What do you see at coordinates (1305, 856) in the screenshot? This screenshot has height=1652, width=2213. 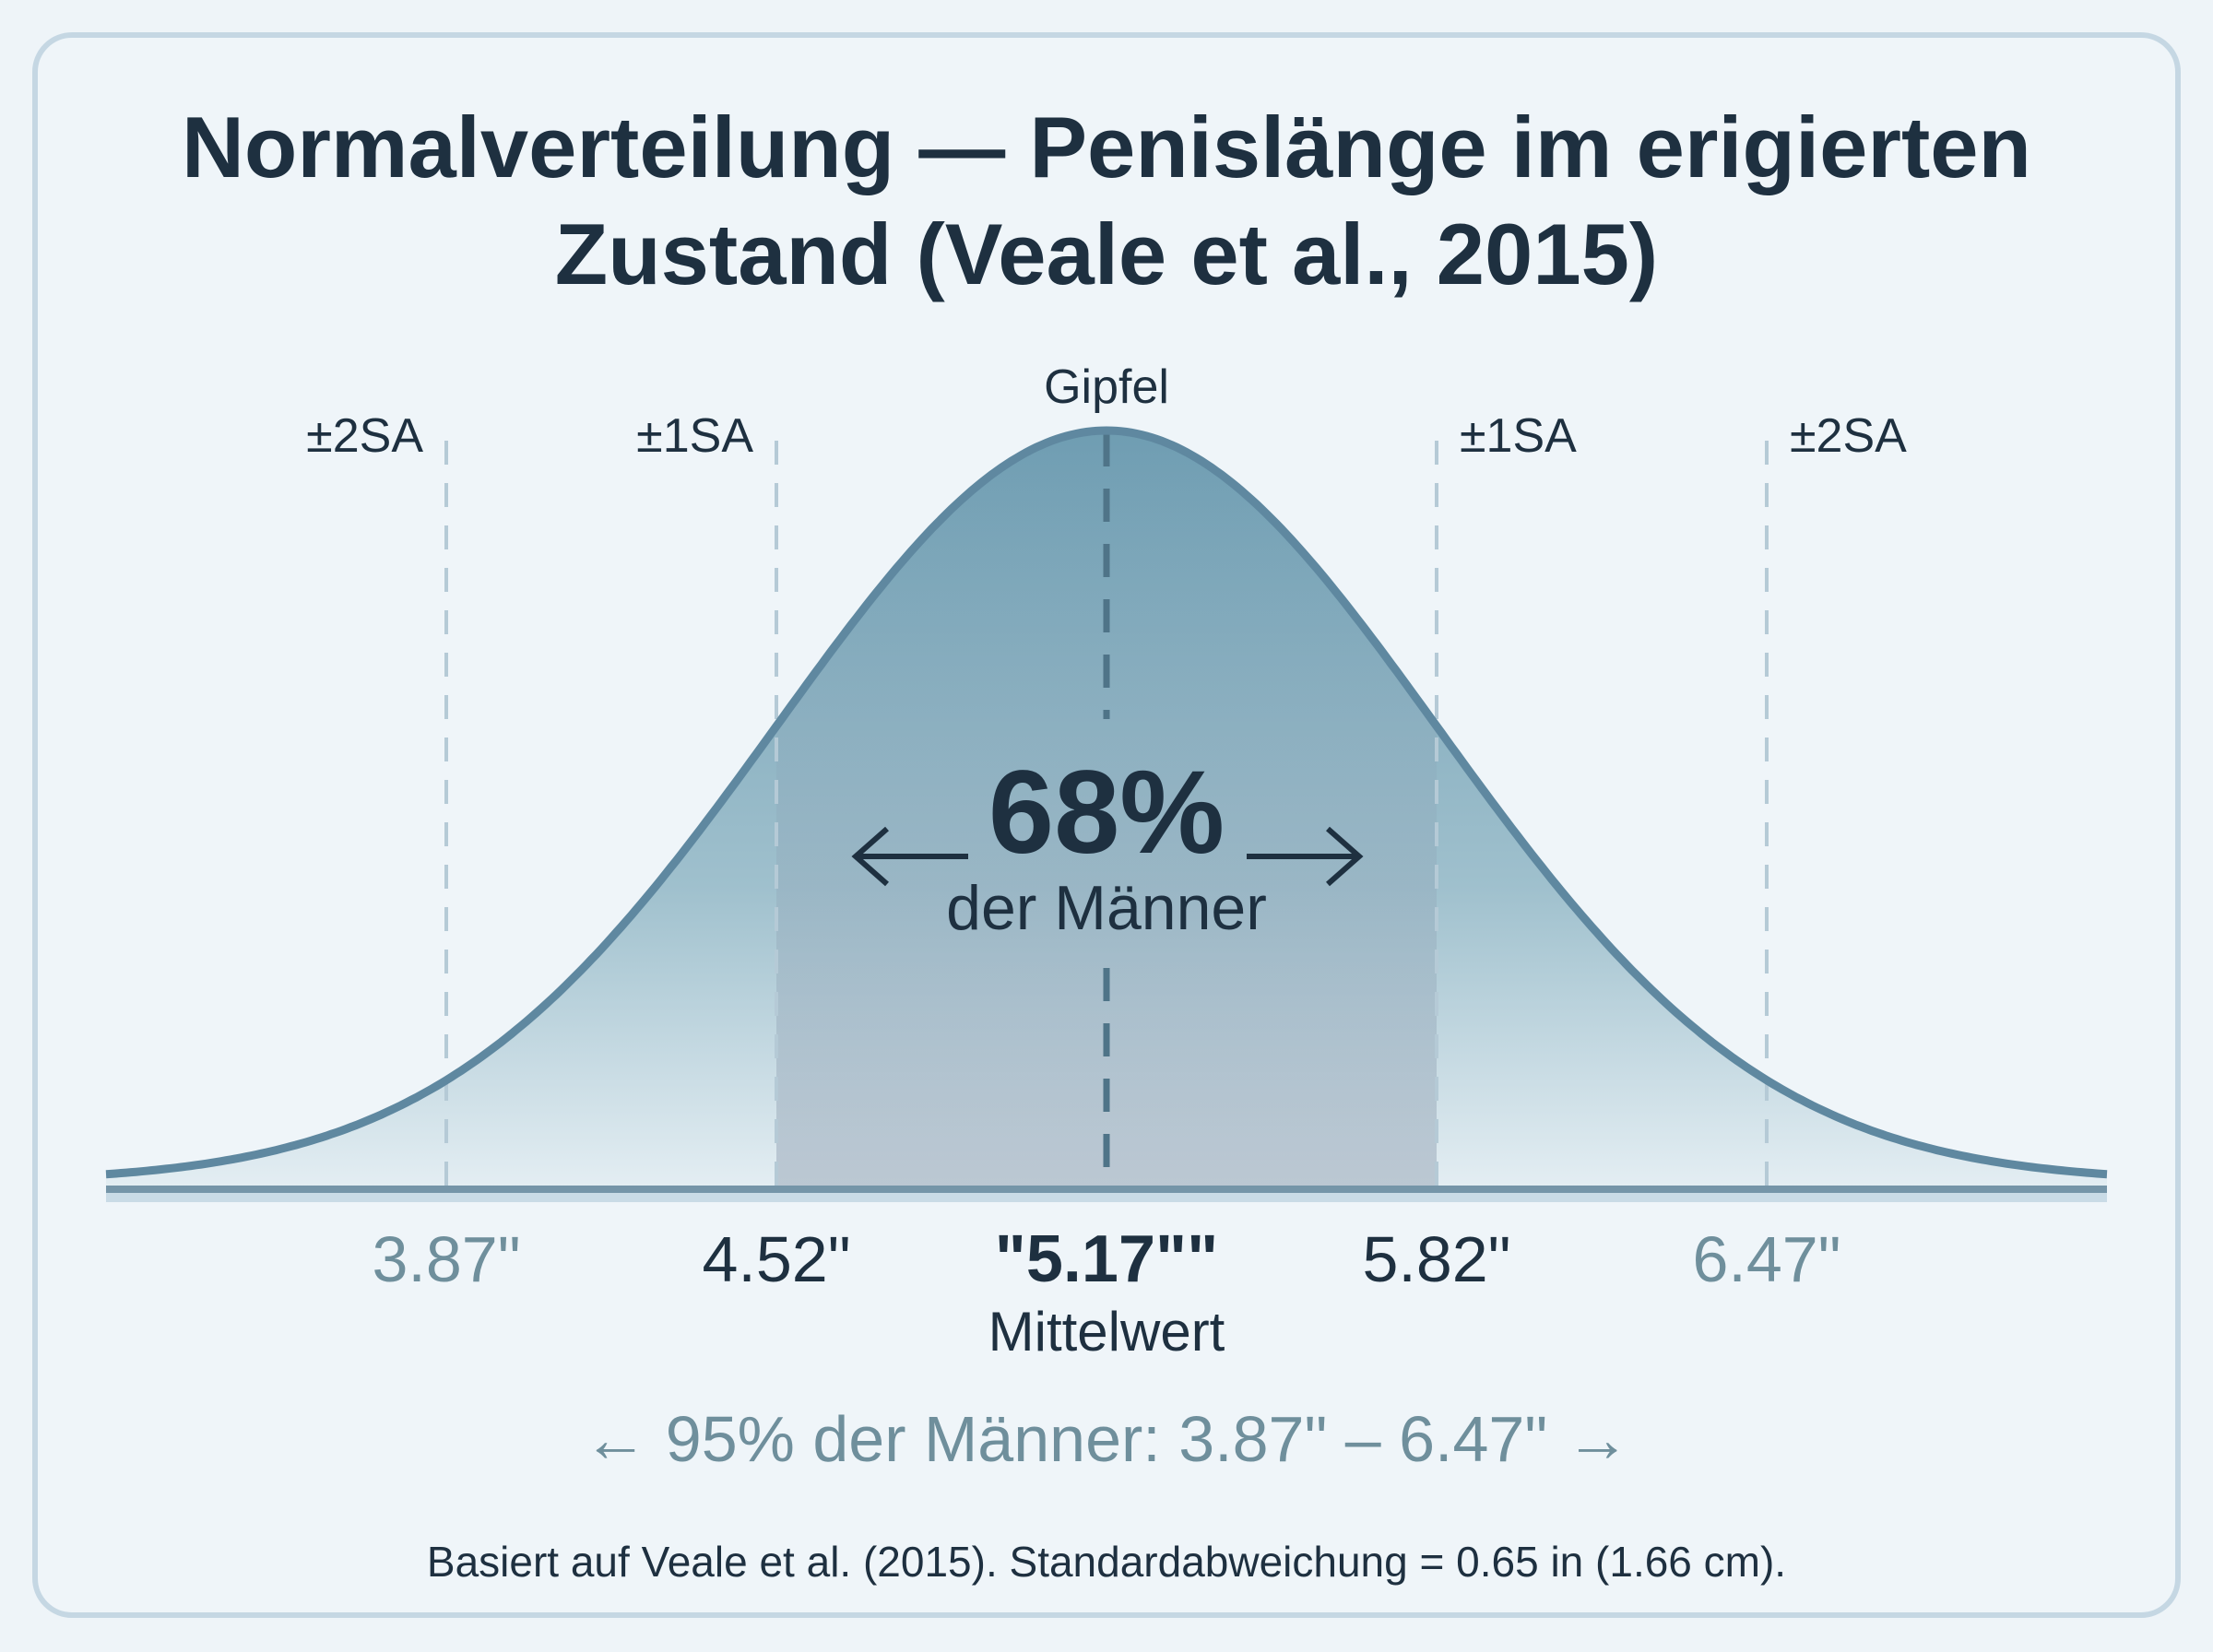 I see `right-arrow-icon` at bounding box center [1305, 856].